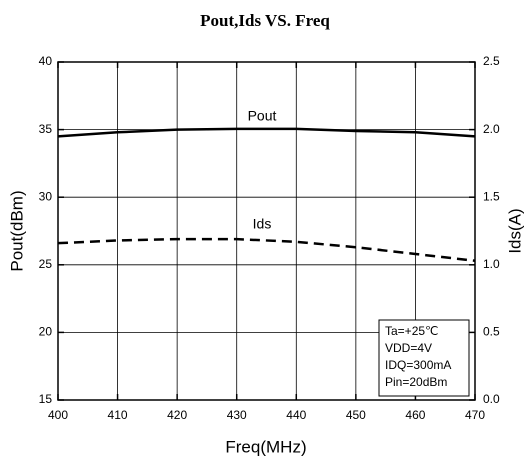 The width and height of the screenshot is (531, 466). Describe the element at coordinates (491, 399) in the screenshot. I see `y2-tick-label: 0.0` at that location.